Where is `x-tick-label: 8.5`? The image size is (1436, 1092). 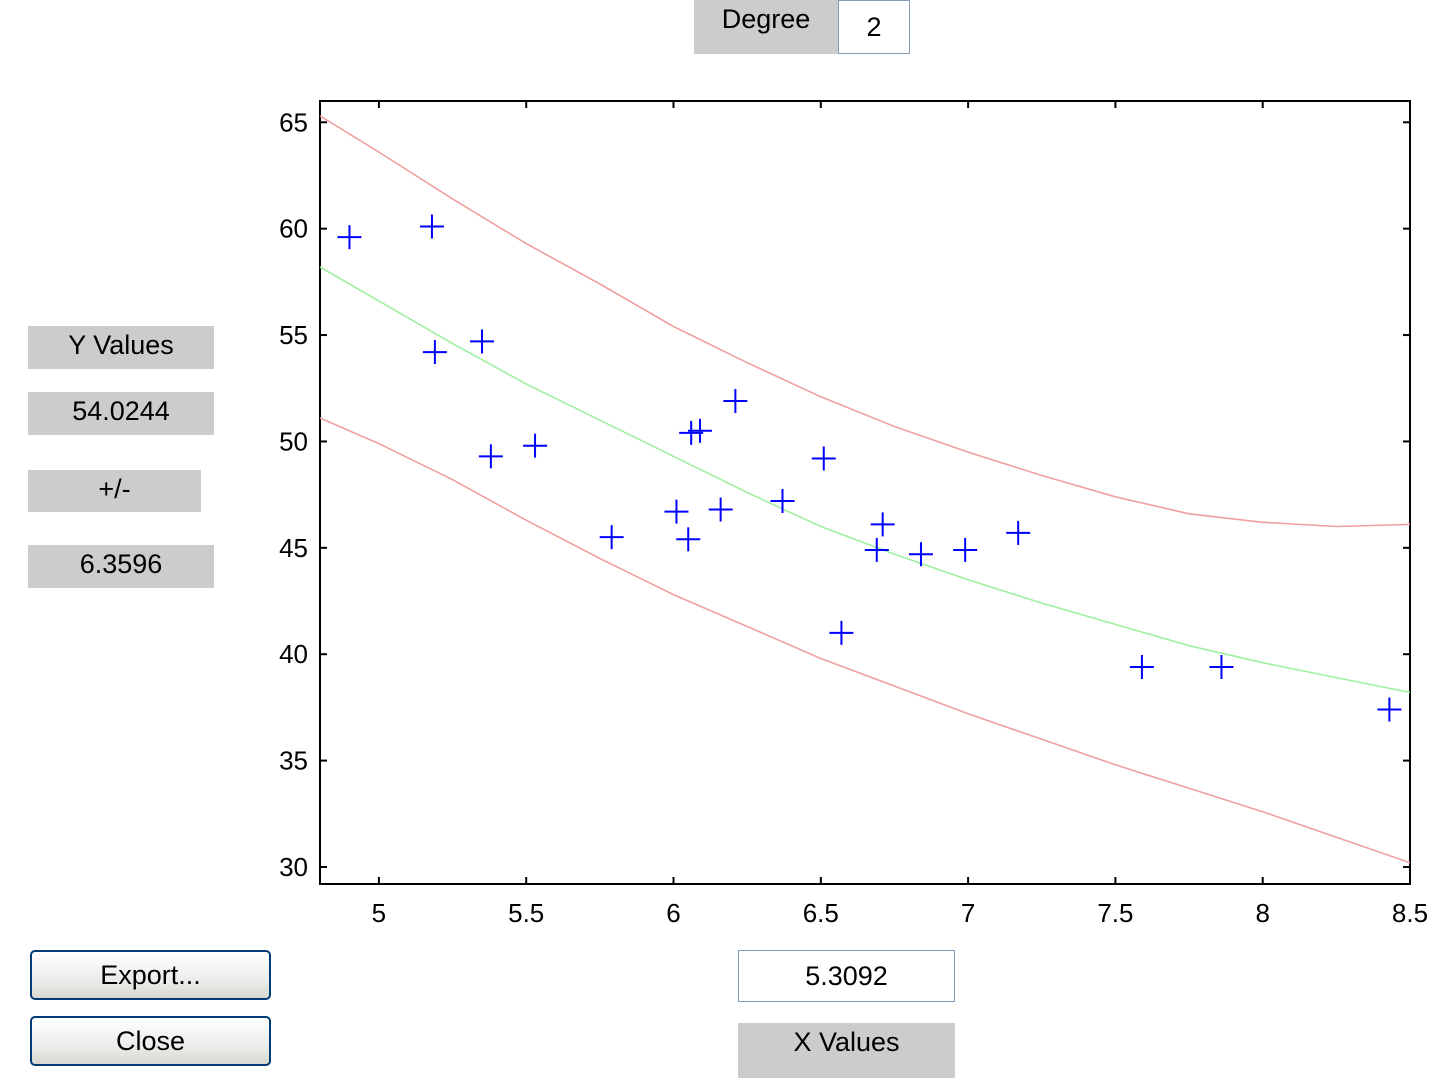
x-tick-label: 8.5 is located at coordinates (1410, 913).